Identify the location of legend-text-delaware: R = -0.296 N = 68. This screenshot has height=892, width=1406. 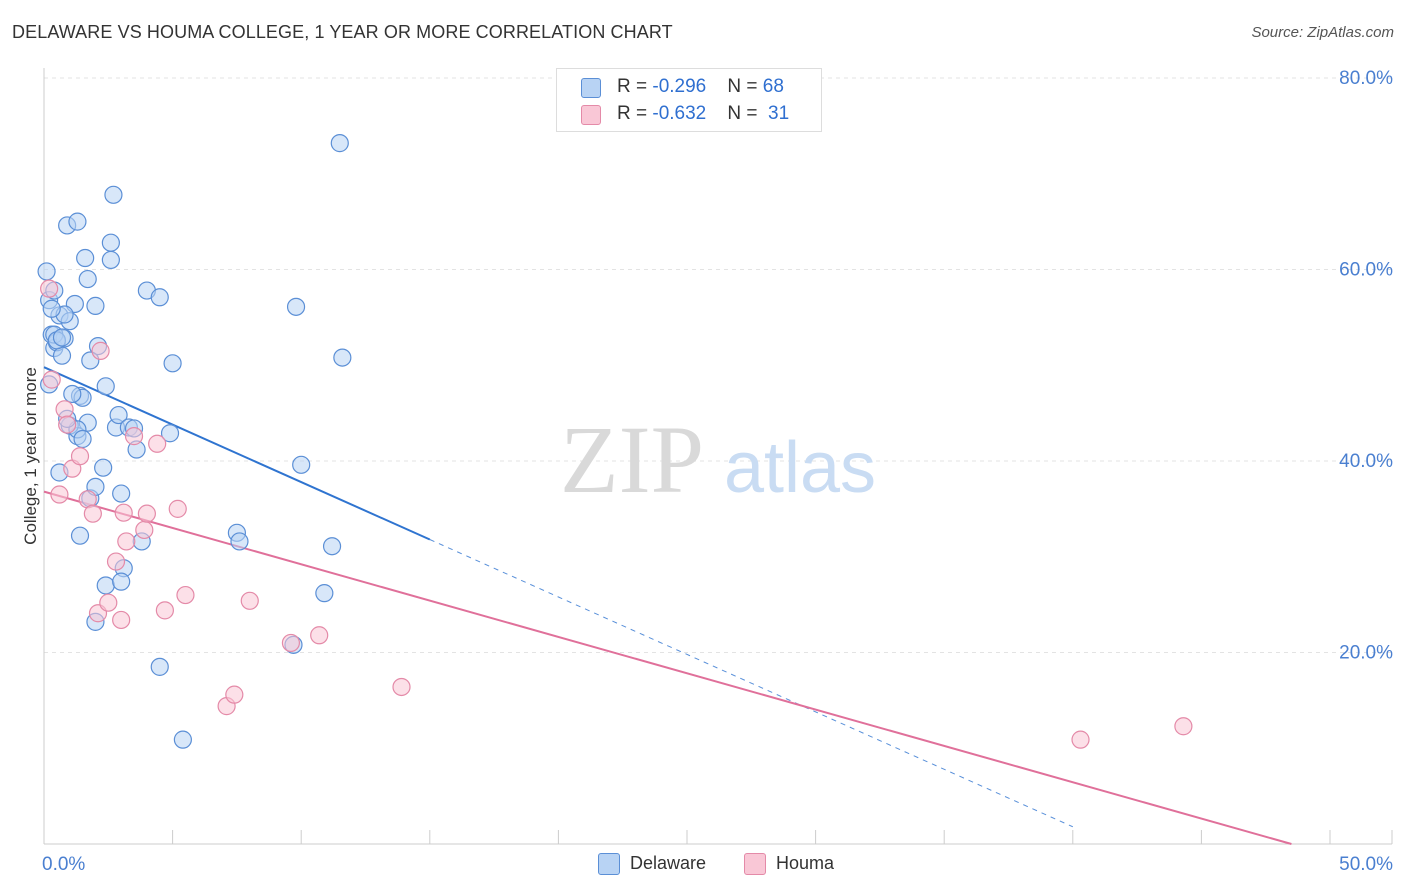
(700, 87).